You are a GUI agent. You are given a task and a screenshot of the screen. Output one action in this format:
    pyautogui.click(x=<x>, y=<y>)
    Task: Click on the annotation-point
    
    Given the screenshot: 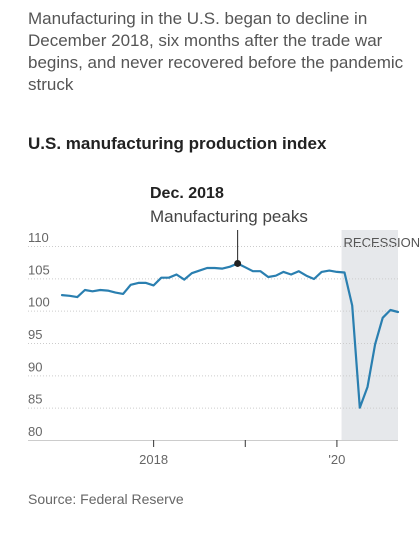 What is the action you would take?
    pyautogui.click(x=238, y=263)
    